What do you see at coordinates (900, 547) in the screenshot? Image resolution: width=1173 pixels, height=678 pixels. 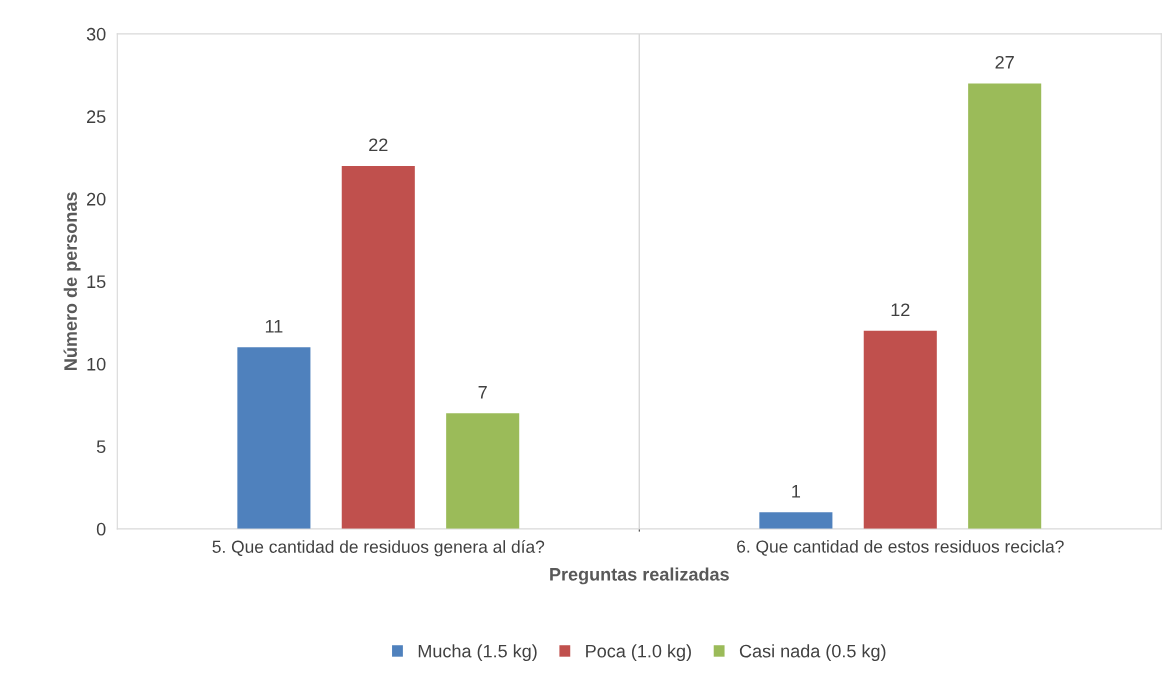 I see `x-tick-label: 6. Que cantidad de estos residuos recicla?` at bounding box center [900, 547].